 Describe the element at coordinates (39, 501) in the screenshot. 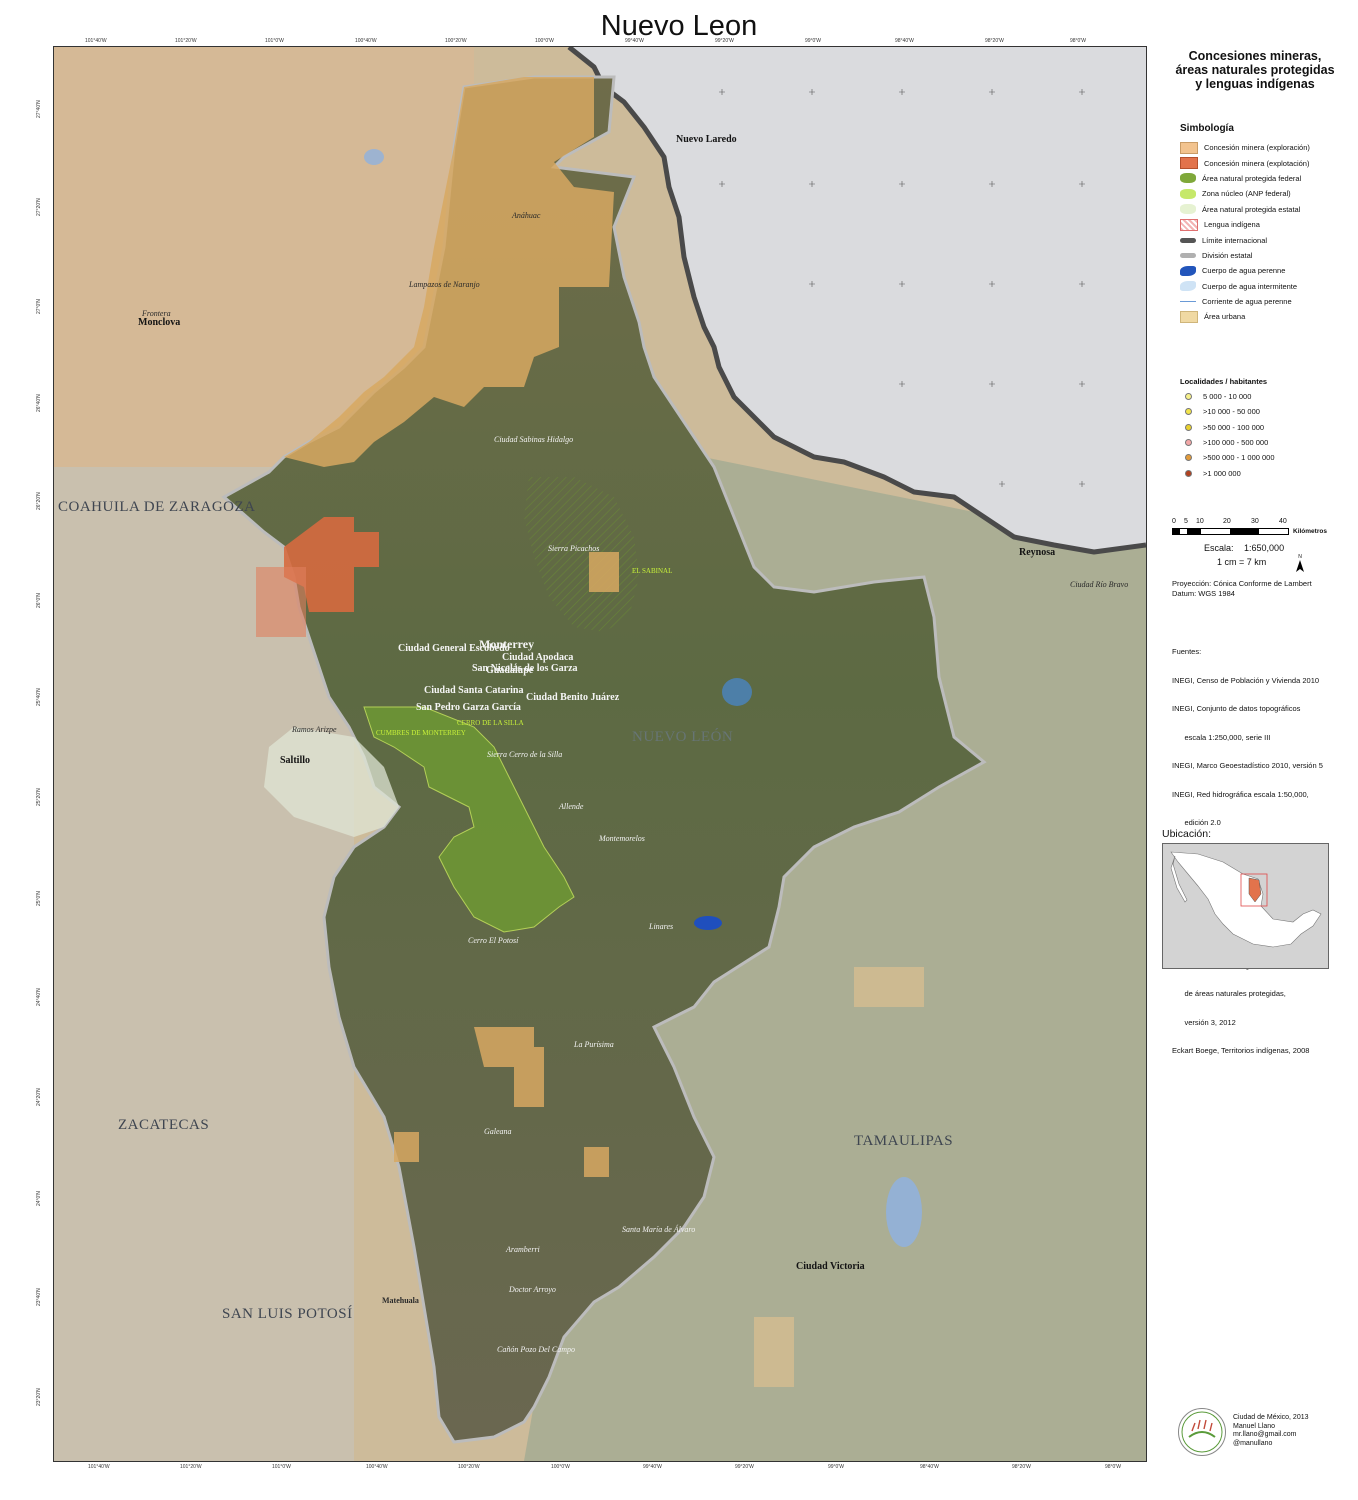

I see `tick-left-5: 26°20'N` at that location.